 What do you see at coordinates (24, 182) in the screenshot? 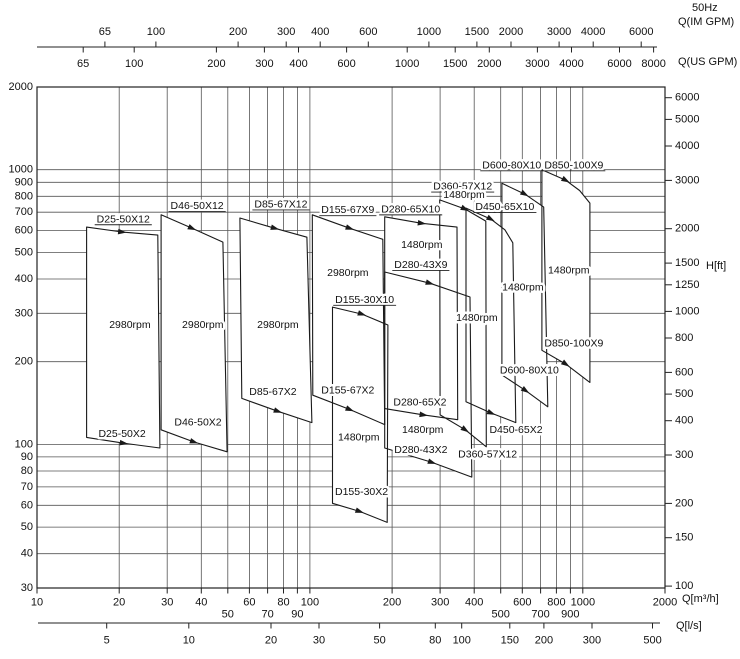
I see `head-m-tick-label: 900` at bounding box center [24, 182].